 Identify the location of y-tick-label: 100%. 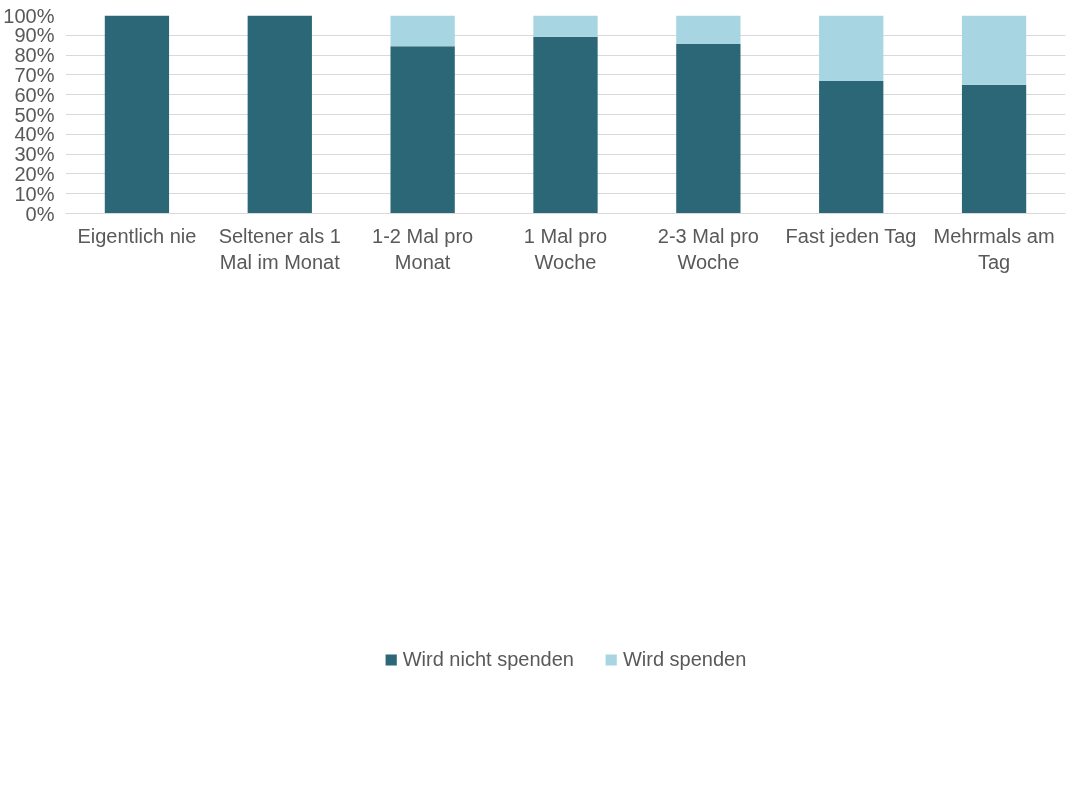
(29, 15).